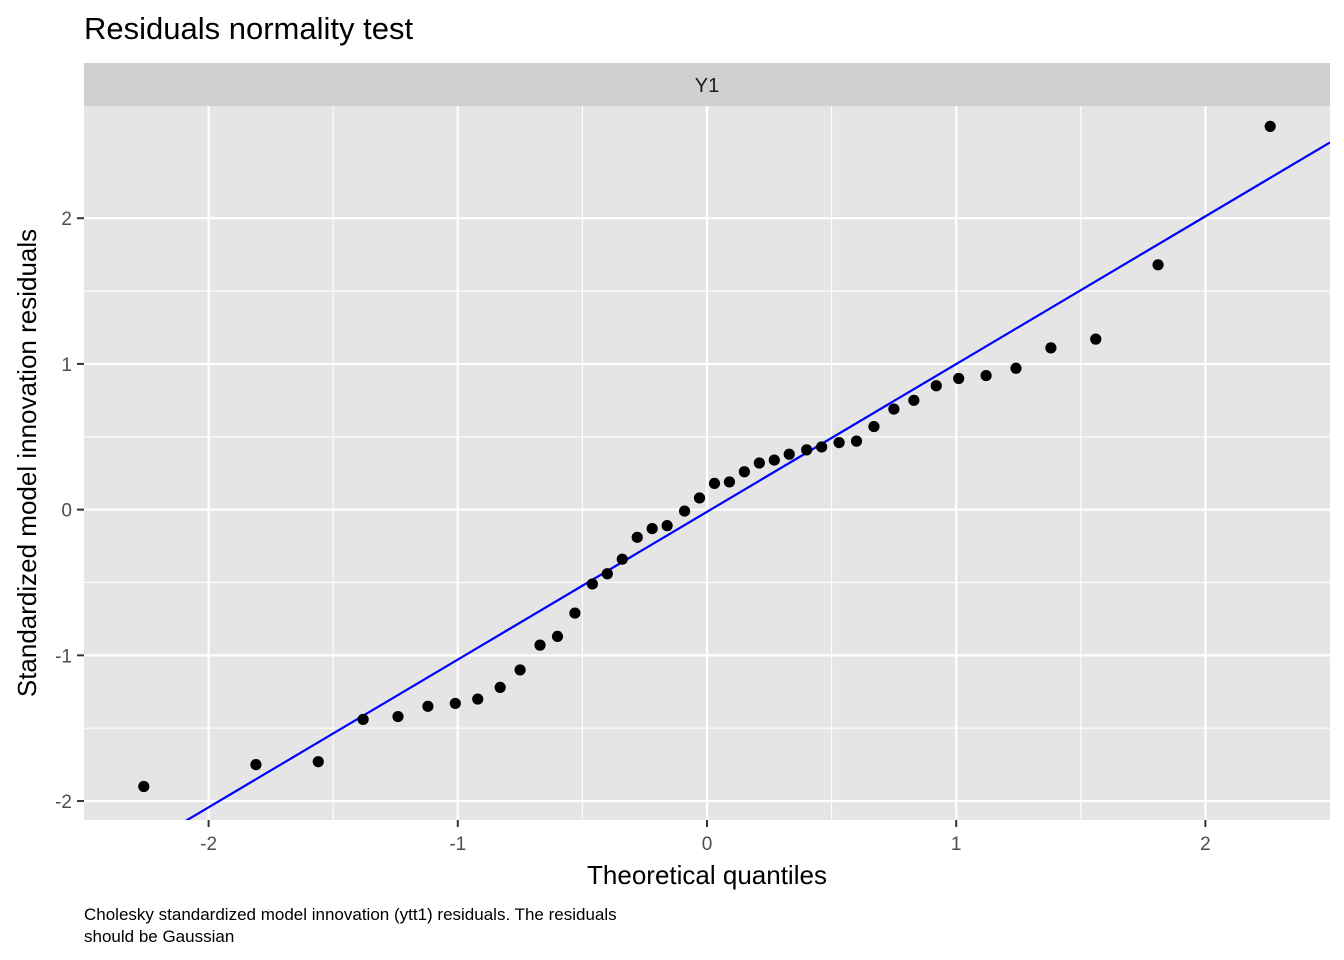  What do you see at coordinates (457, 844) in the screenshot?
I see `x-tick-label: -1` at bounding box center [457, 844].